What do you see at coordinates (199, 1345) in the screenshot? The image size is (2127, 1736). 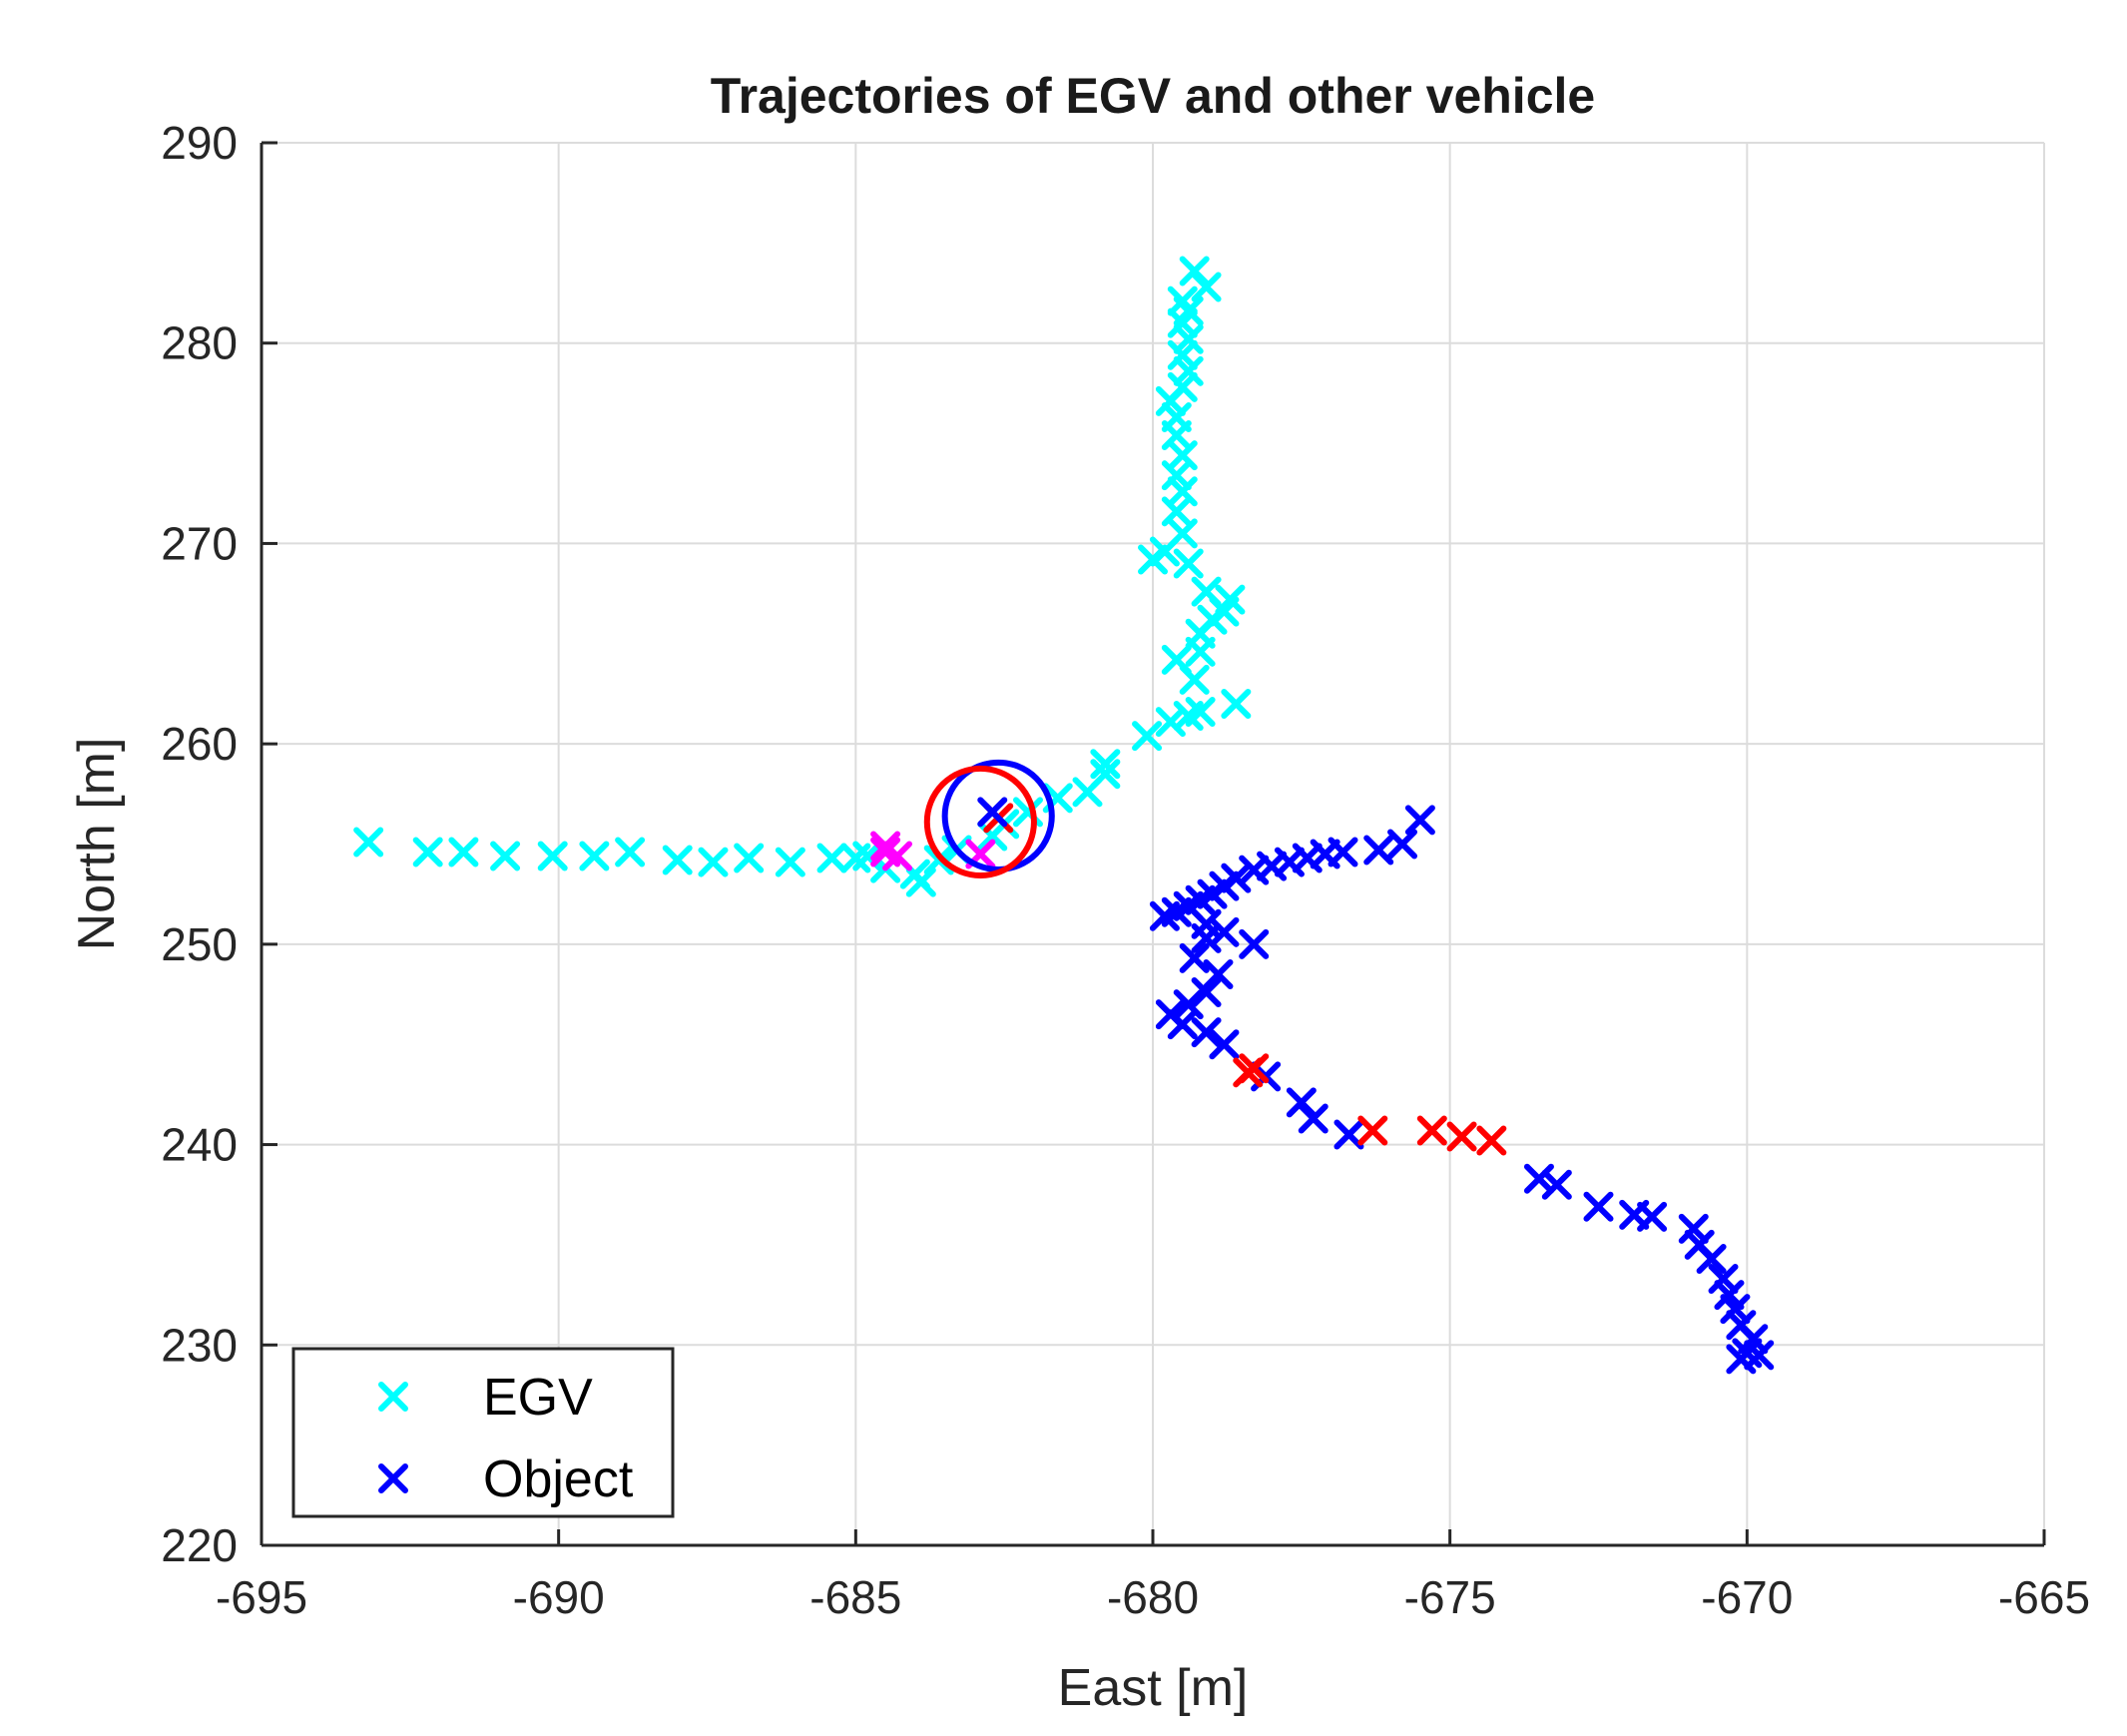 I see `y-tick-label: 230` at bounding box center [199, 1345].